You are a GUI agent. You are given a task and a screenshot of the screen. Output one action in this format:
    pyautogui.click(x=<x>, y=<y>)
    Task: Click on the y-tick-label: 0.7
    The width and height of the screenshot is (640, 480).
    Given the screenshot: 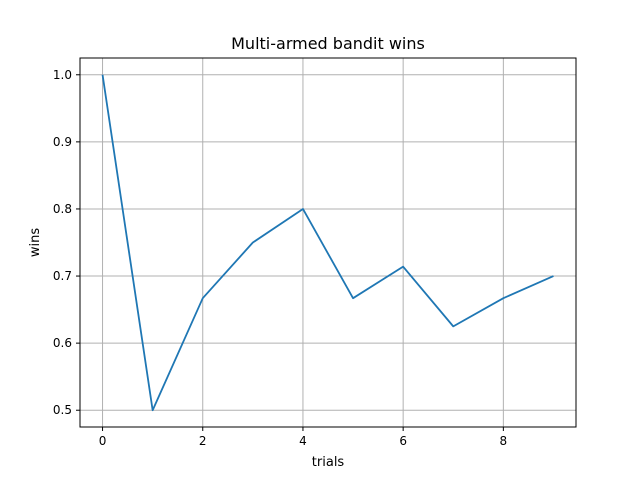 What is the action you would take?
    pyautogui.click(x=62, y=276)
    